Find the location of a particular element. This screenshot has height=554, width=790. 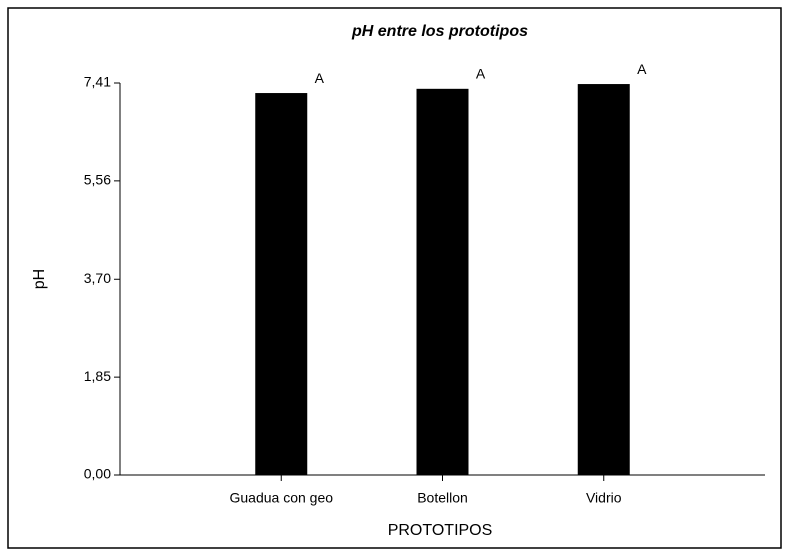

x-axis-label: PROTOTIPOS is located at coordinates (440, 530).